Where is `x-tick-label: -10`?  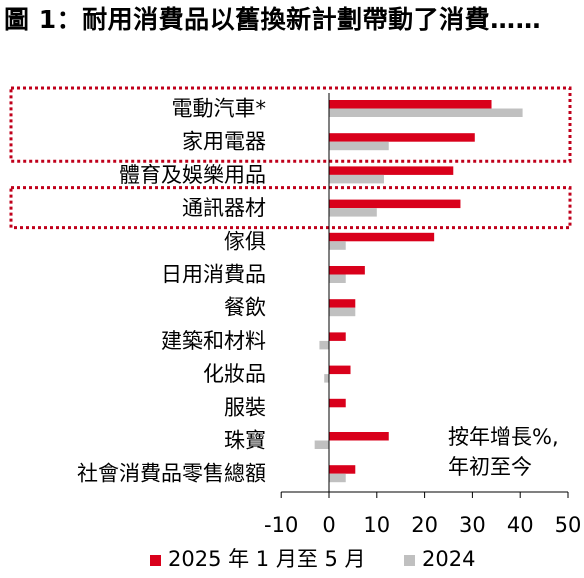 x-tick-label: -10 is located at coordinates (281, 525).